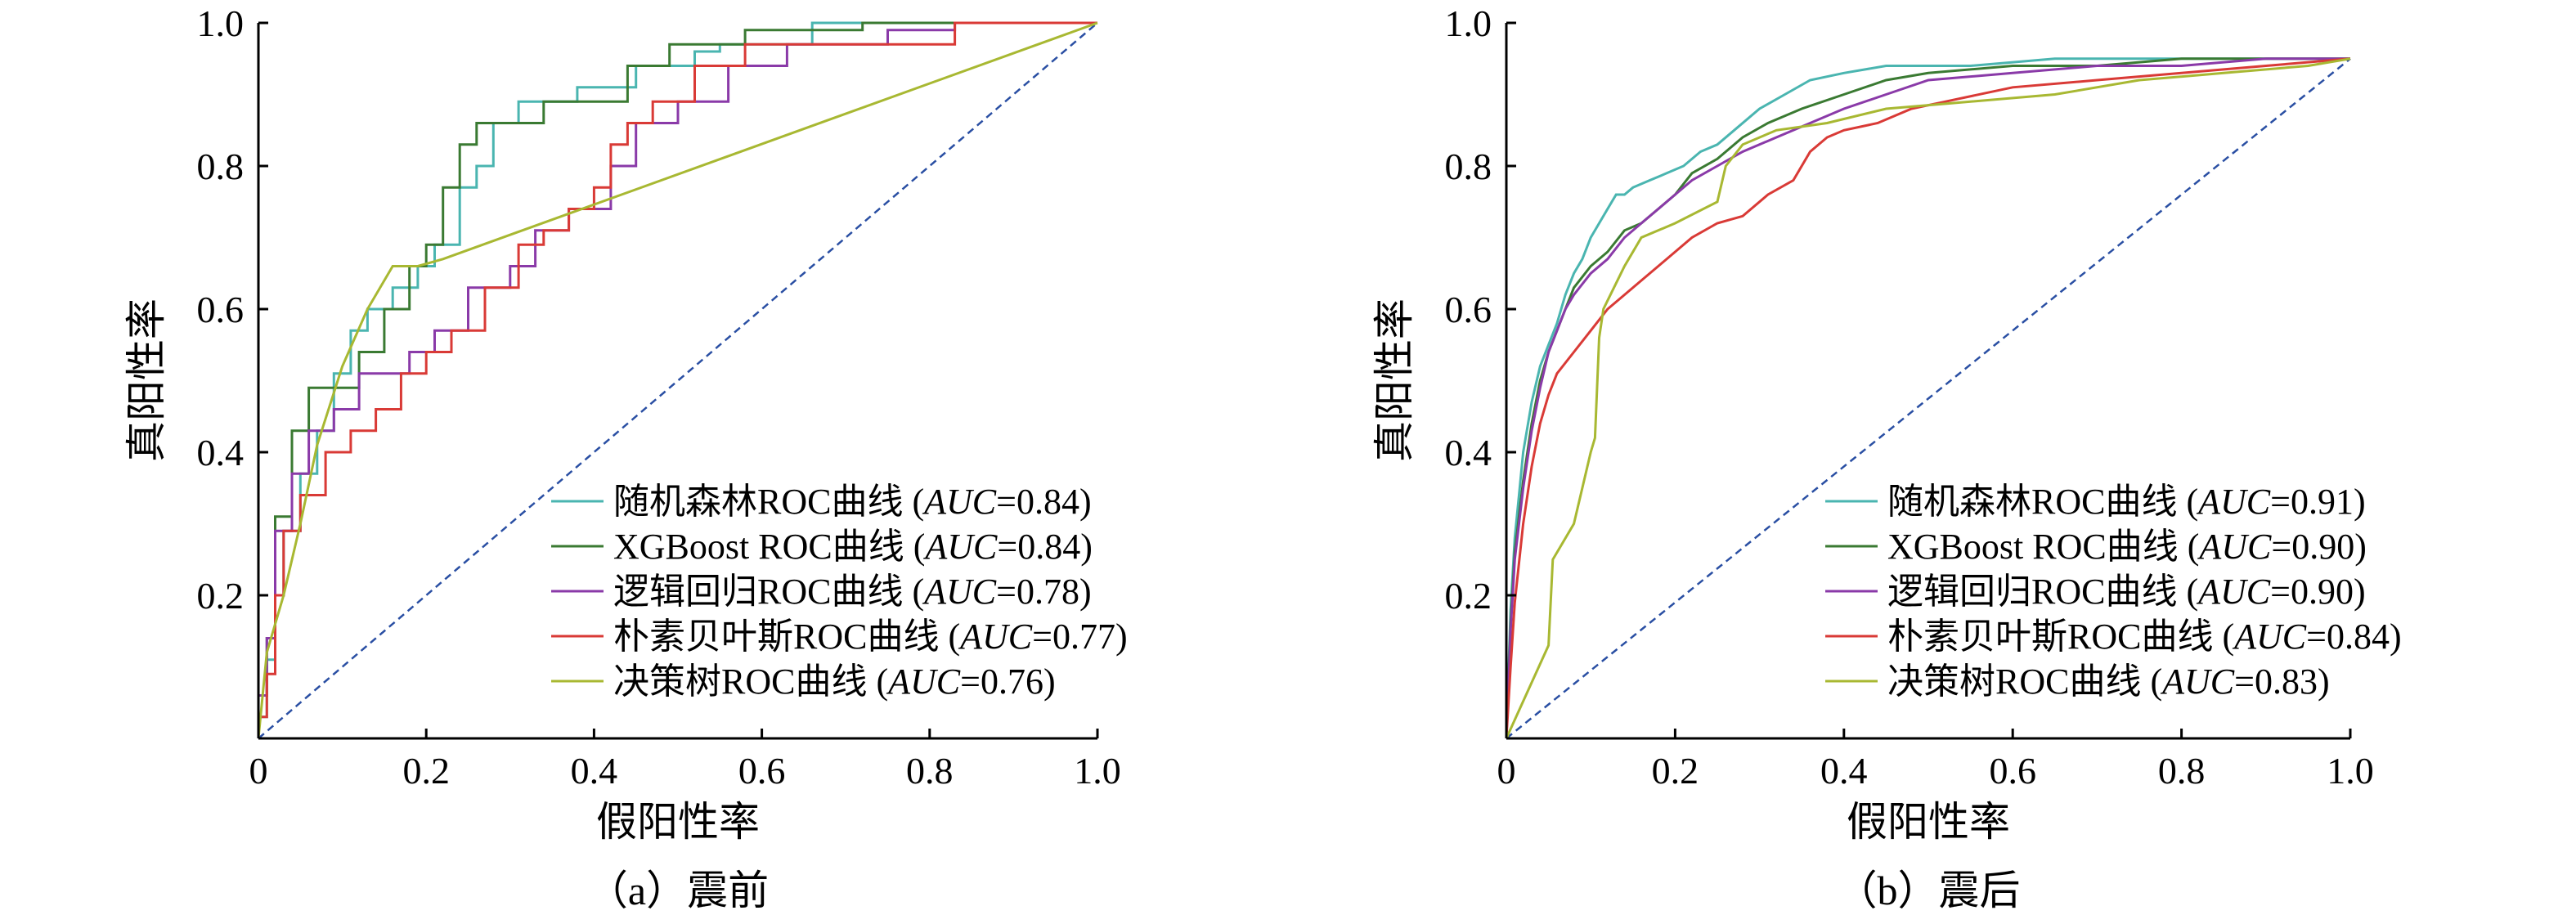 This screenshot has height=924, width=2576. What do you see at coordinates (2126, 502) in the screenshot?
I see `legend-label-b-0: 随机森林ROC曲线 (AUC=0.91)` at bounding box center [2126, 502].